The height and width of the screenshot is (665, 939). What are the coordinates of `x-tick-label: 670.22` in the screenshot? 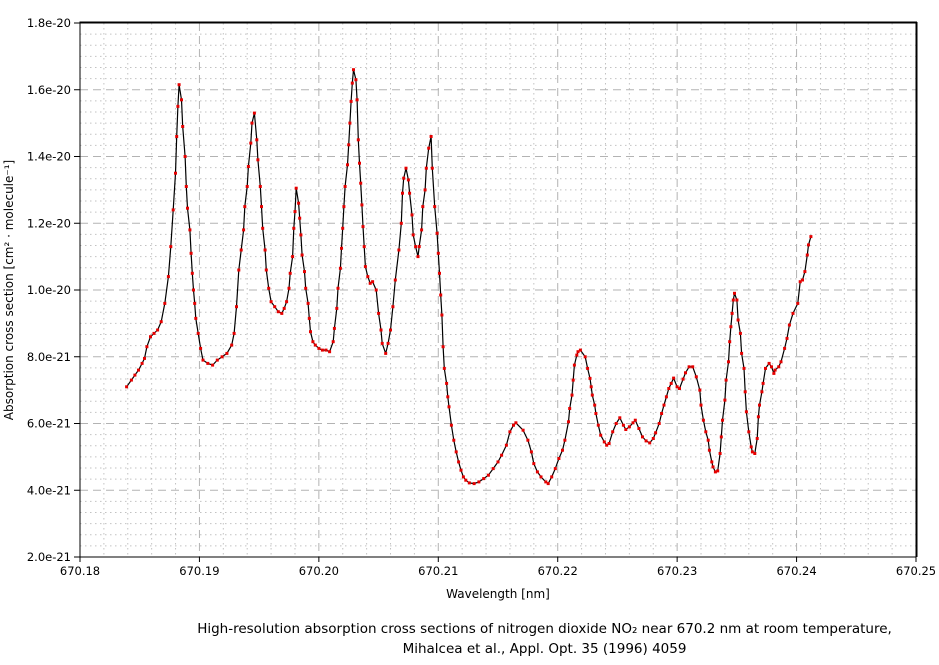 It's located at (558, 571).